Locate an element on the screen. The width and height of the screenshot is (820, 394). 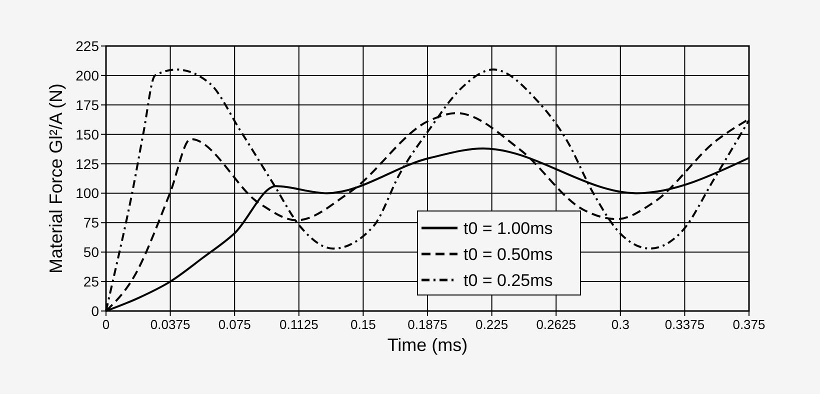
legend-label: t0 = 1.00ms is located at coordinates (508, 228).